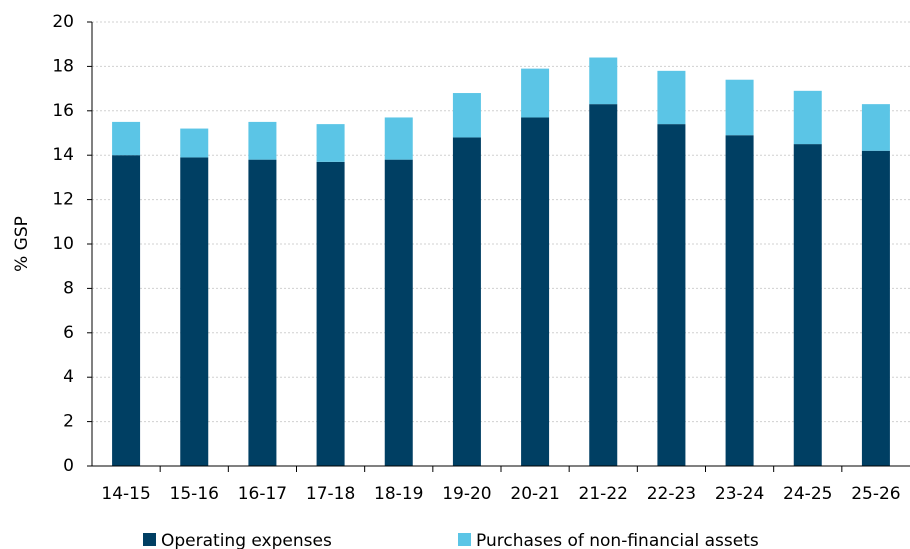 This screenshot has height=549, width=910. What do you see at coordinates (875, 494) in the screenshot?
I see `x-tick-label: 25-26` at bounding box center [875, 494].